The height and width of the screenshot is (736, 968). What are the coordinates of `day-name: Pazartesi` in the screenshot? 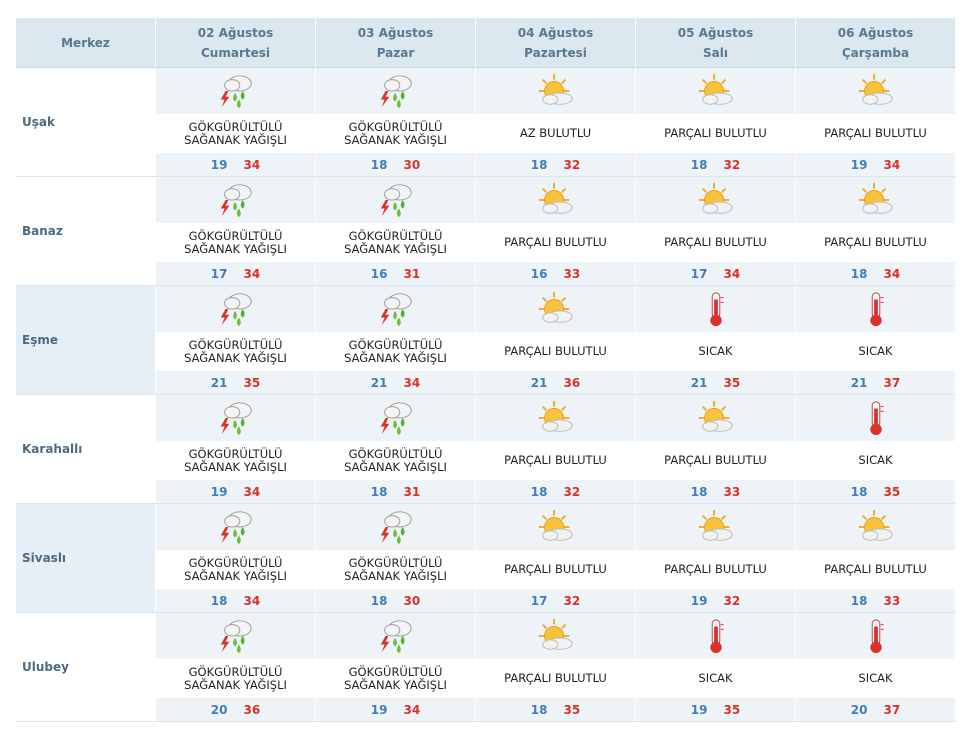 It's located at (555, 52).